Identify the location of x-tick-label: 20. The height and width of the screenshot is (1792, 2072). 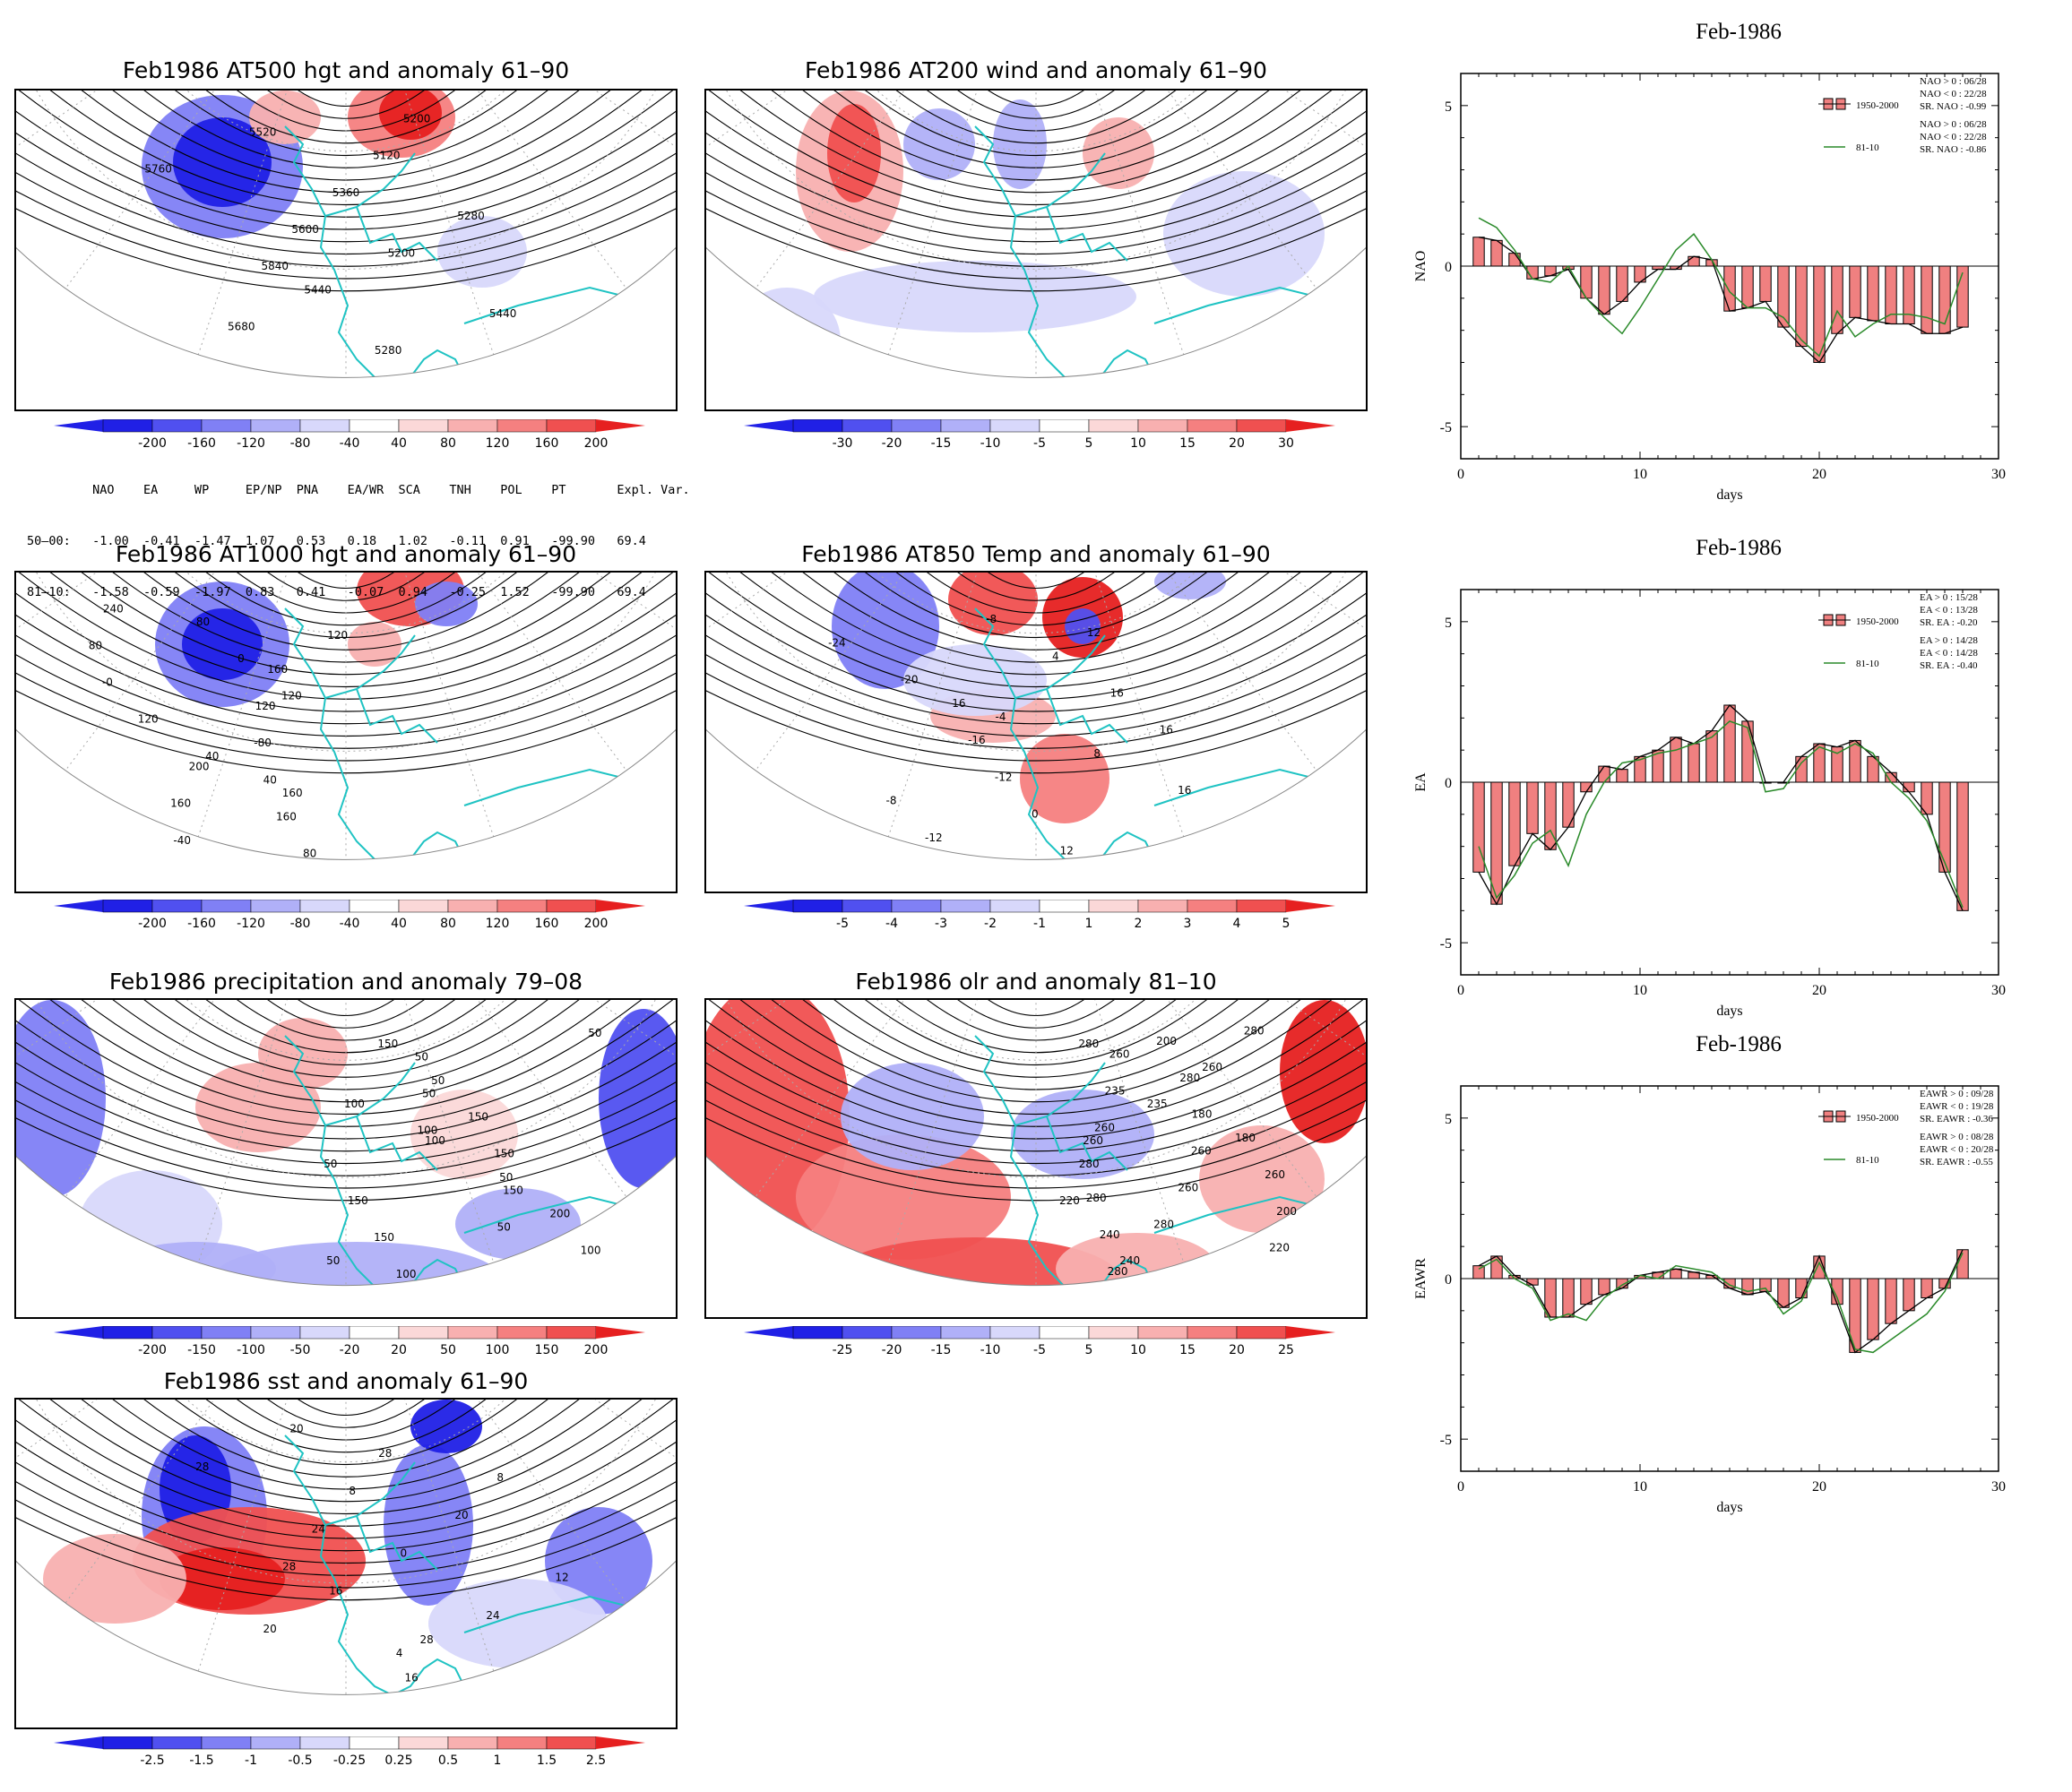
(1819, 990).